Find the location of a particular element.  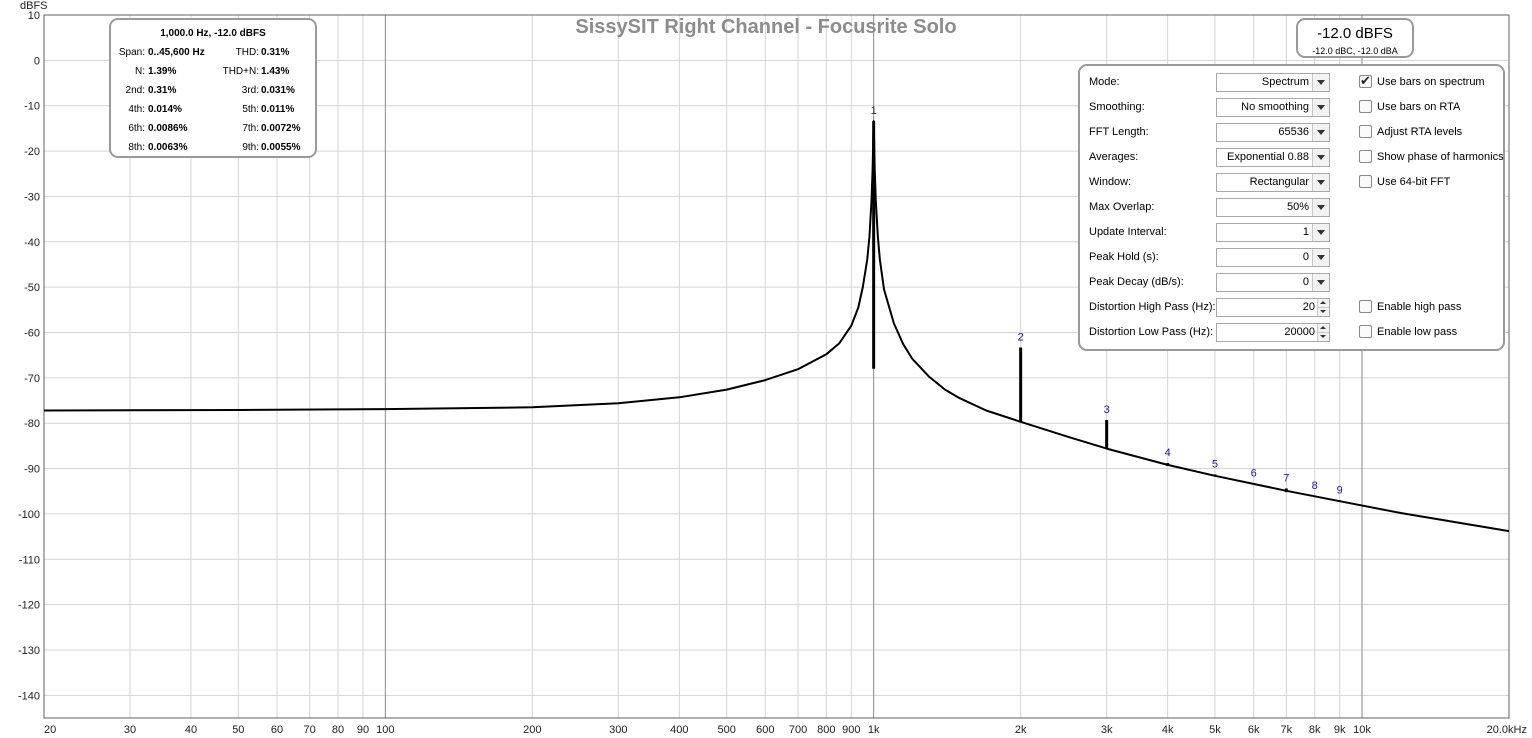

dropdown-select: Spectrum is located at coordinates (1273, 82).